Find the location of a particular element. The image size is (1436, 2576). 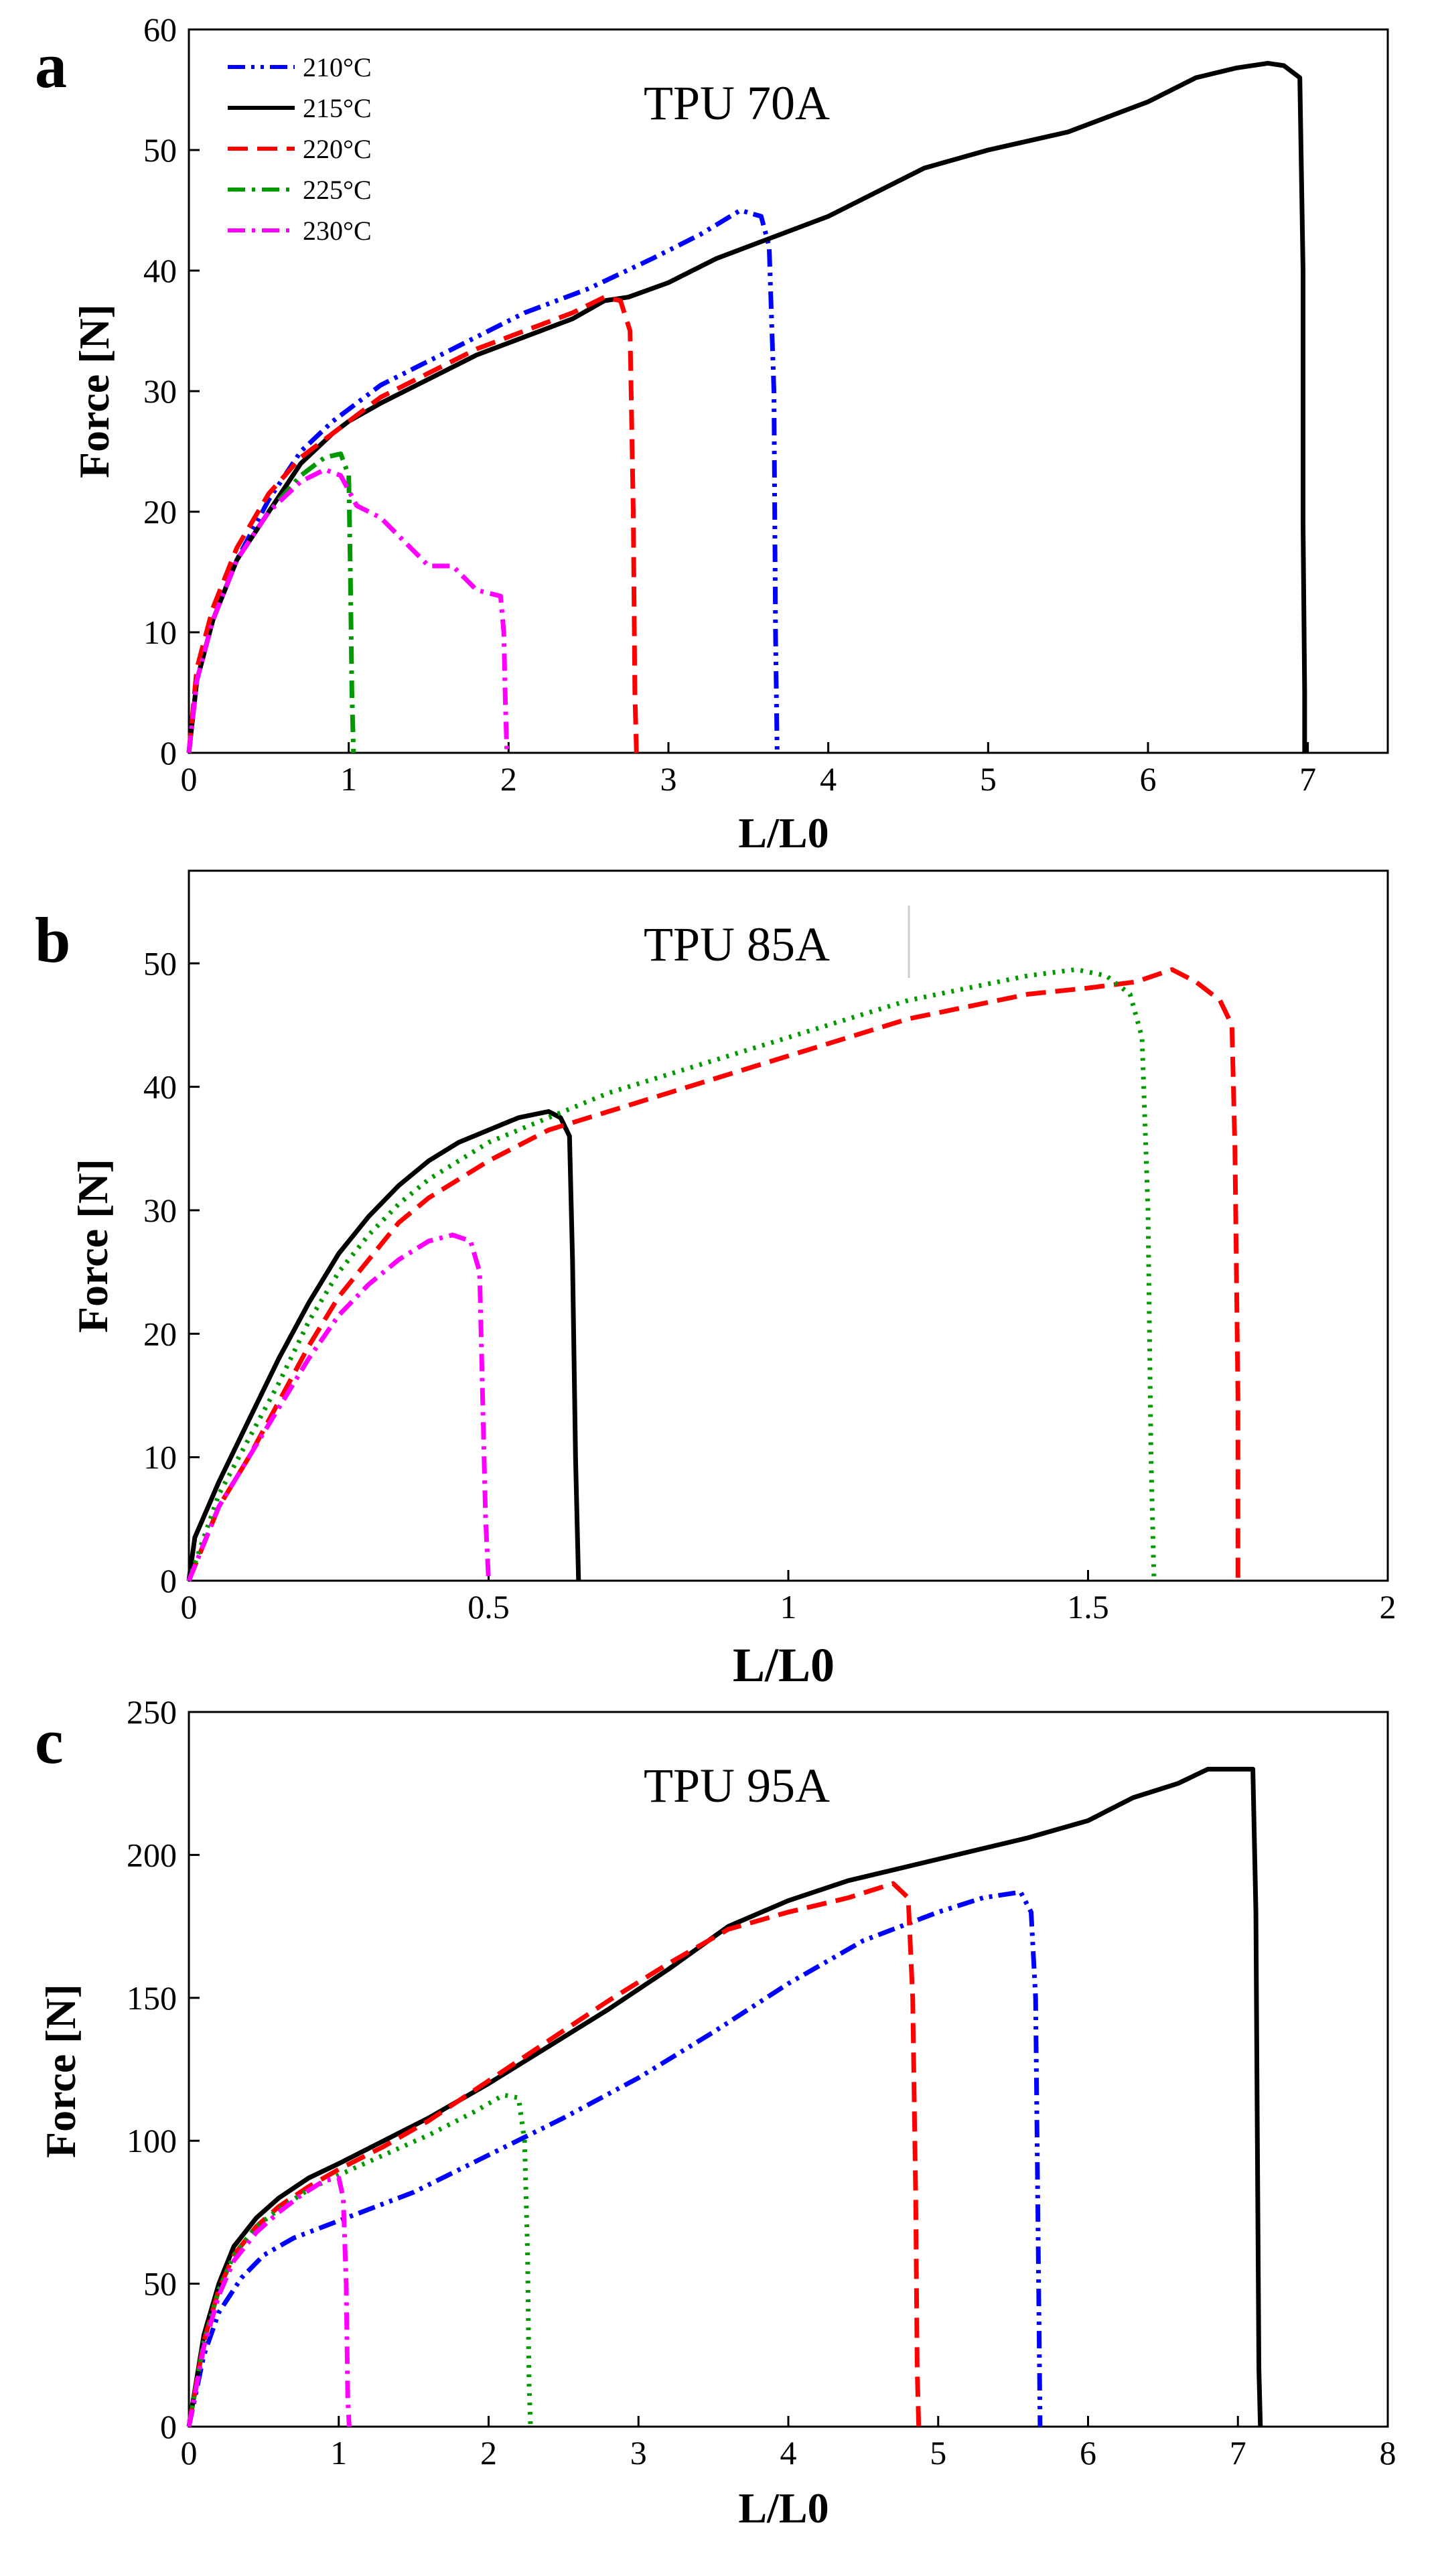

legend-label-215-c: 215°C is located at coordinates (338, 108).